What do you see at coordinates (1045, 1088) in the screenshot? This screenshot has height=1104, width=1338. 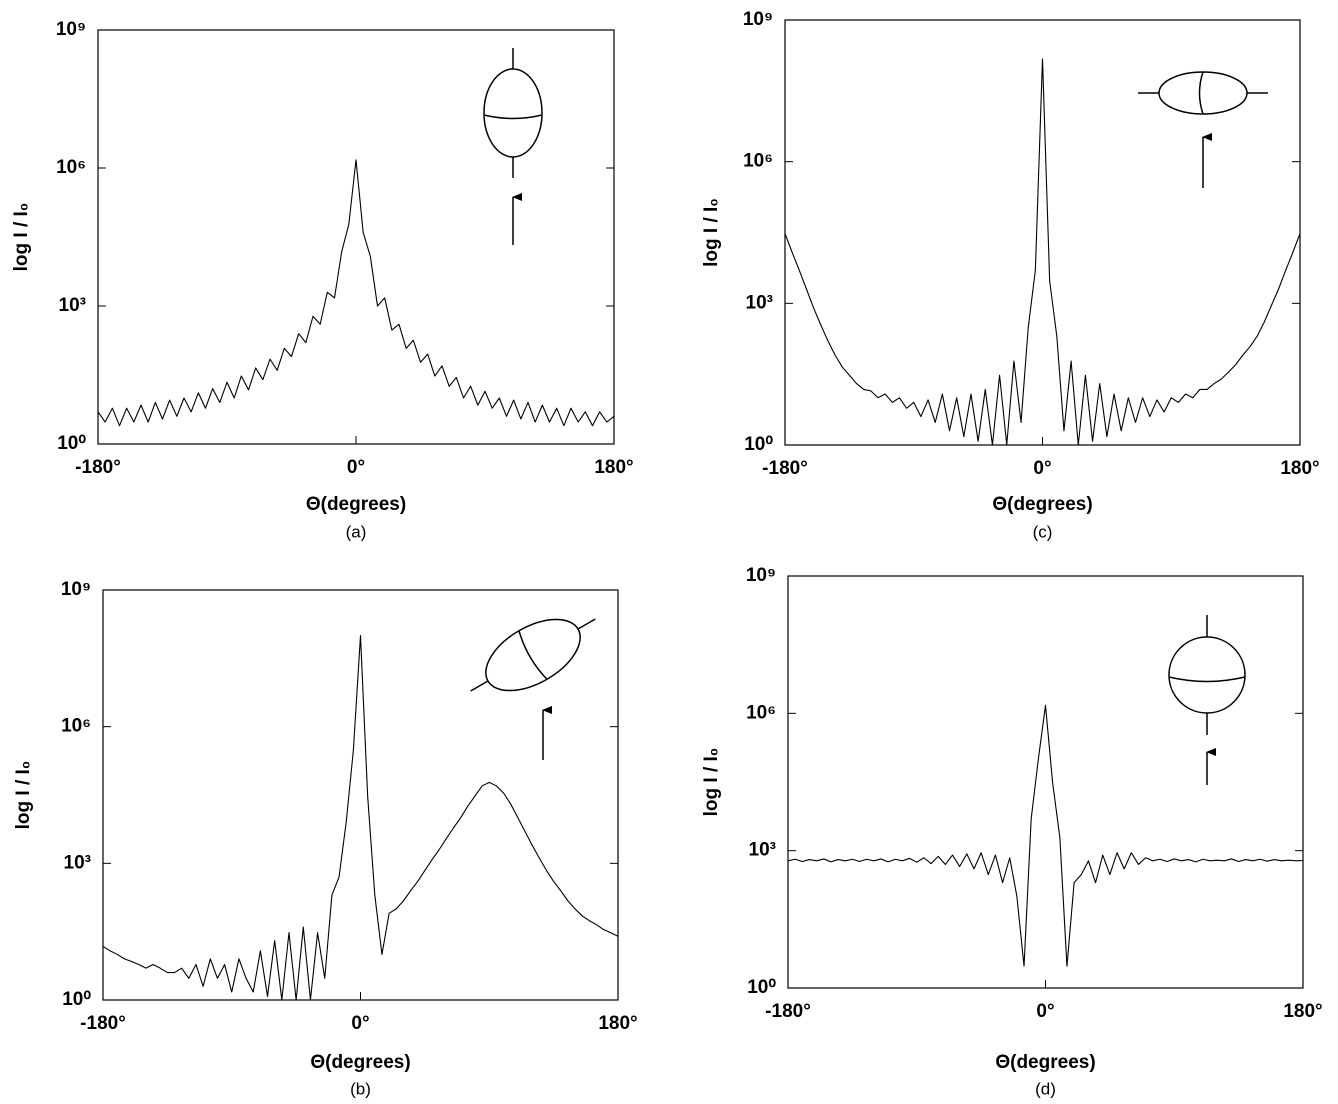 I see `caption: (d)` at bounding box center [1045, 1088].